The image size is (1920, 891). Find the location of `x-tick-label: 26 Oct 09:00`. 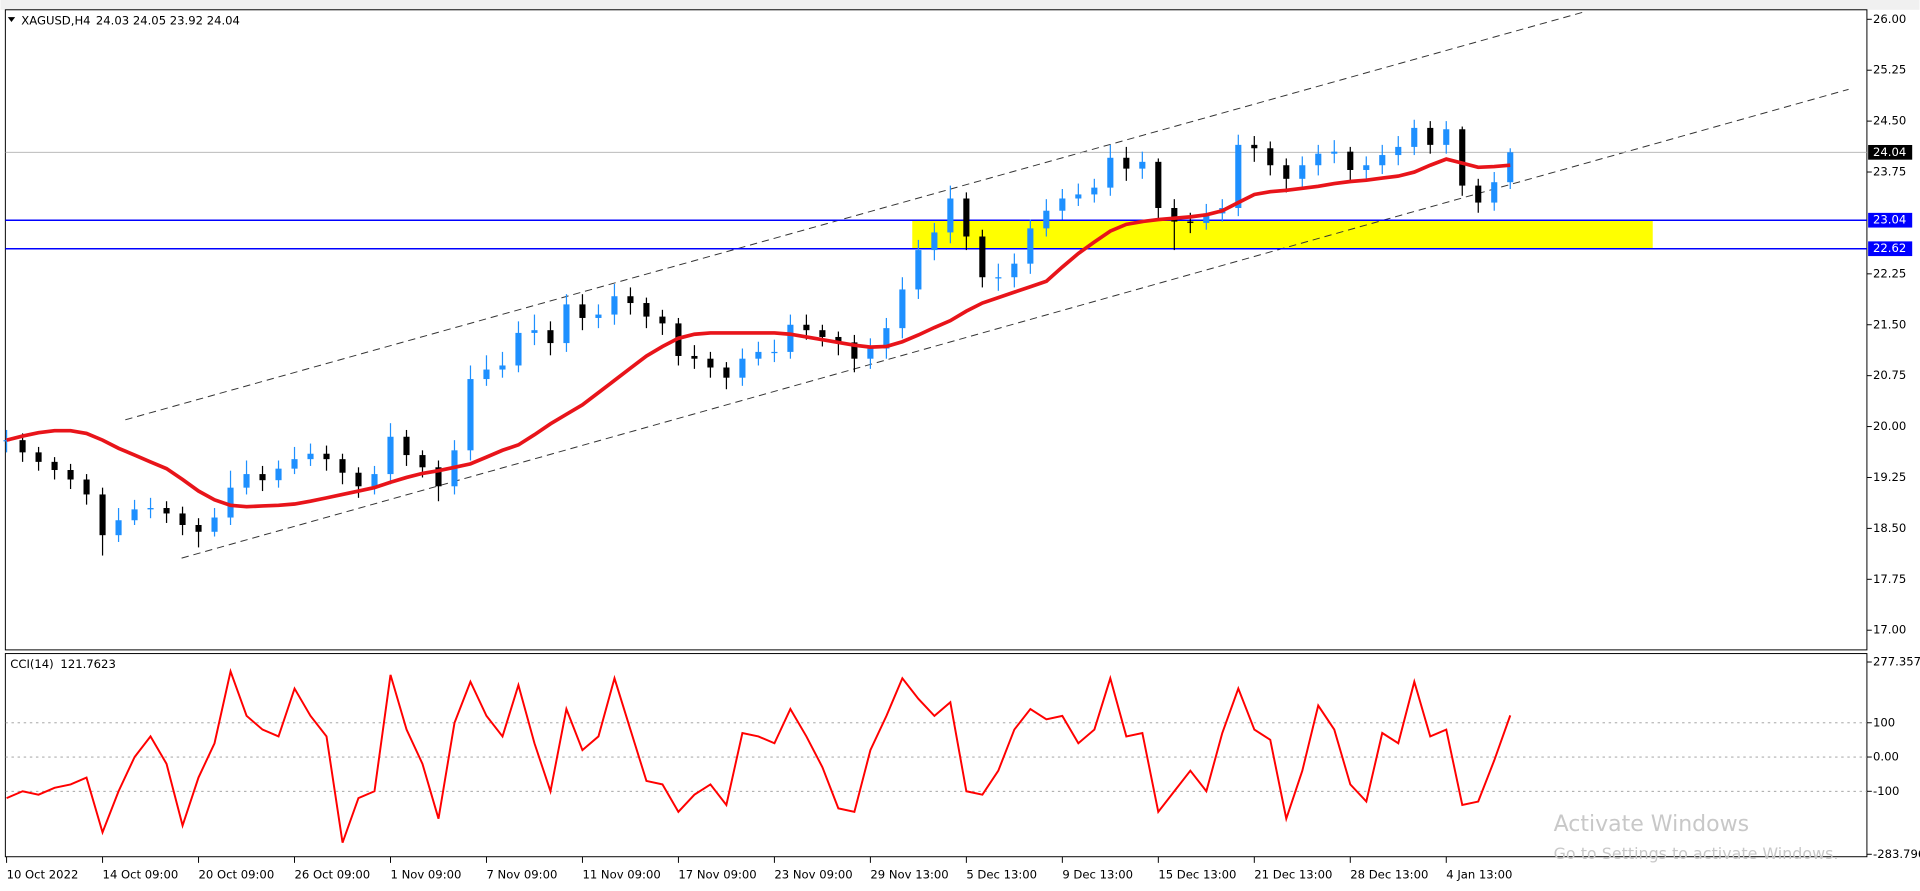

x-tick-label: 26 Oct 09:00 is located at coordinates (333, 875).